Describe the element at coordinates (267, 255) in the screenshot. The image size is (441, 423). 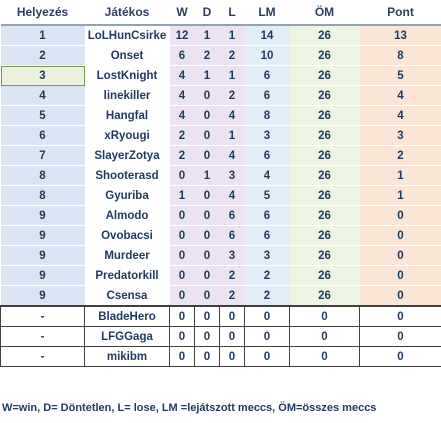
I see `cell-lm: 3` at that location.